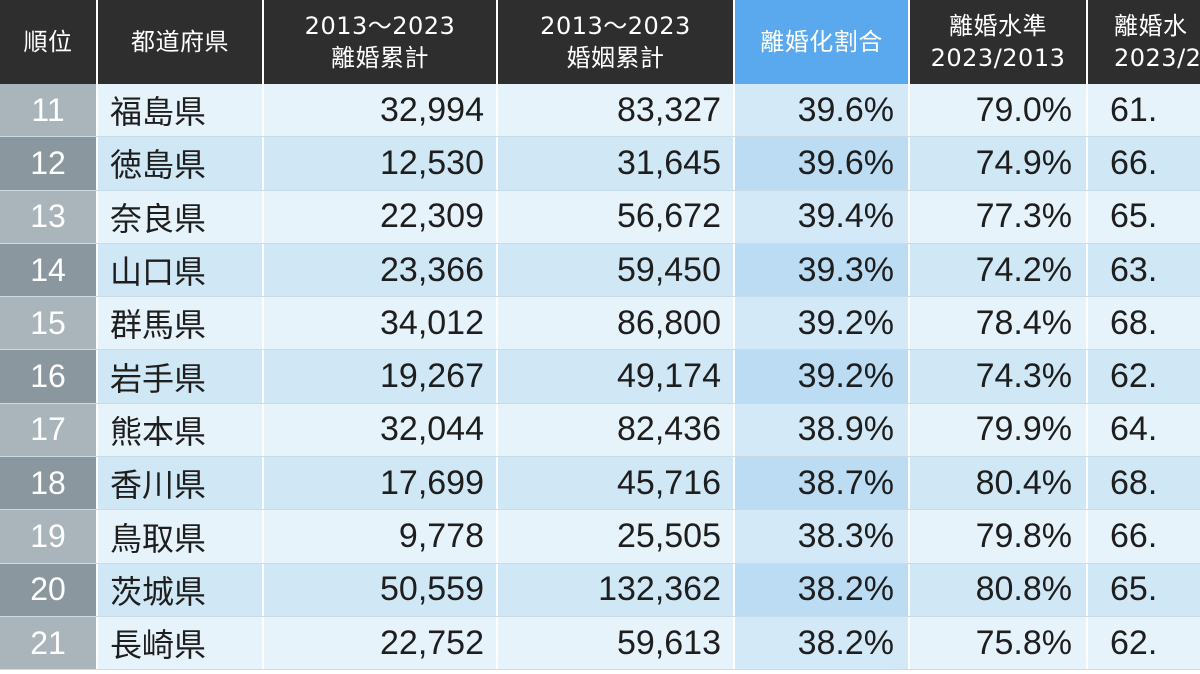  Describe the element at coordinates (999, 376) in the screenshot. I see `divorce-level-cell: 74.3%` at that location.